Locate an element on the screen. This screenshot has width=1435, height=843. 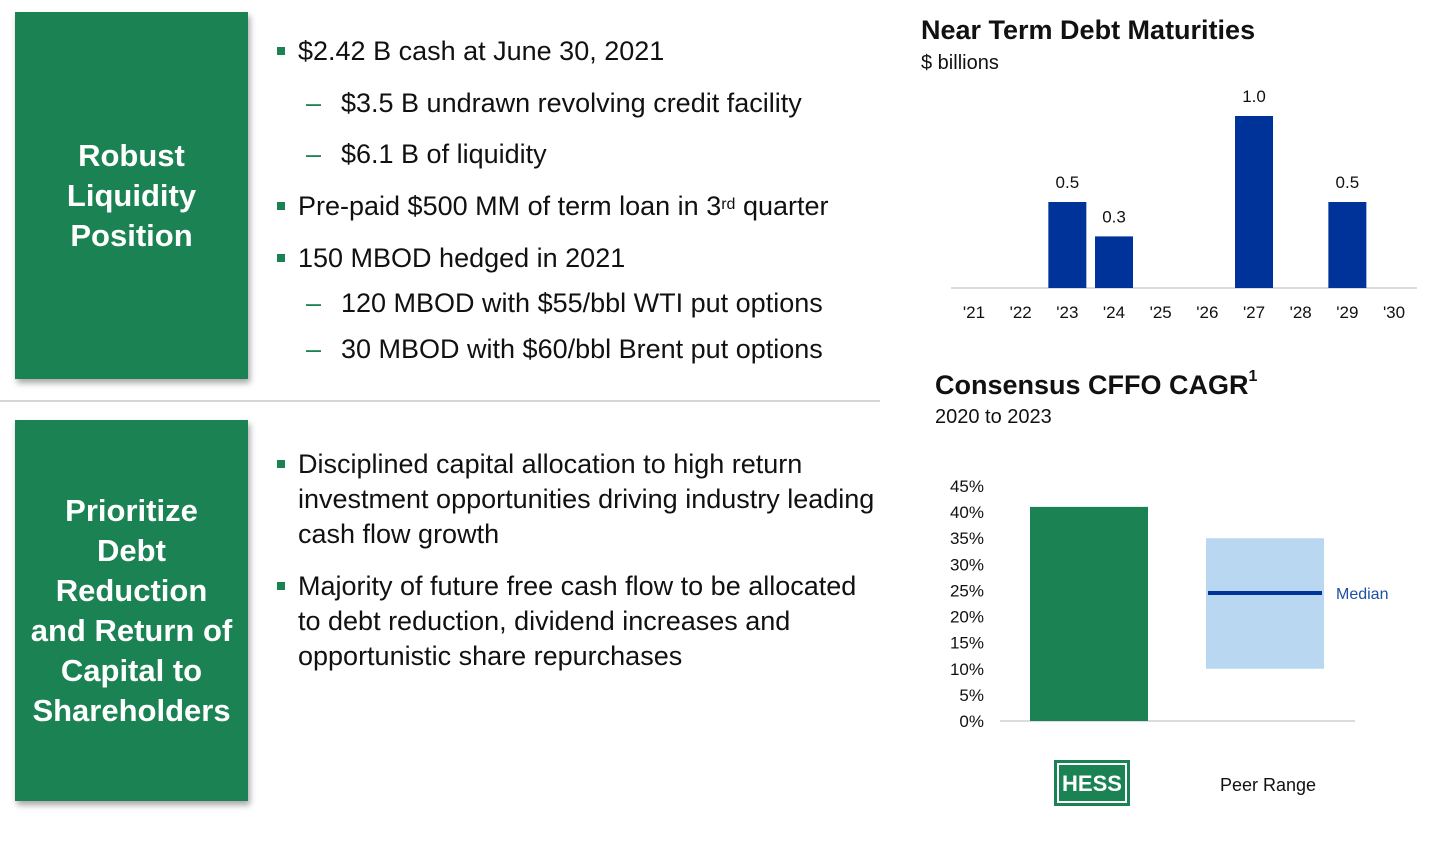
cagr-y-tick-label: 10% is located at coordinates (967, 669).